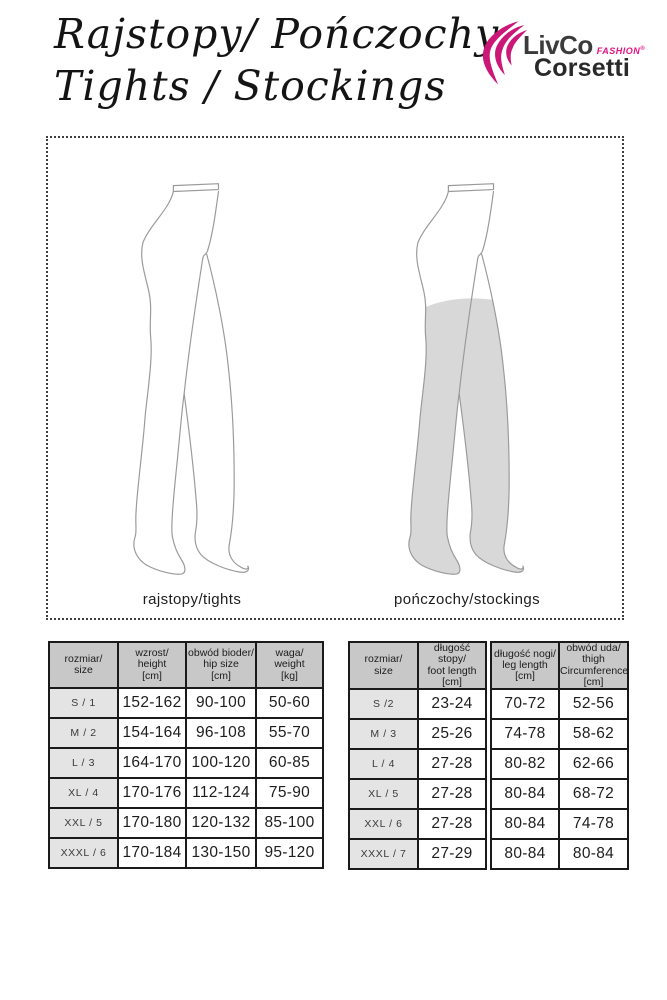 The width and height of the screenshot is (667, 1000). What do you see at coordinates (83, 763) in the screenshot?
I see `size-cell: L / 3` at bounding box center [83, 763].